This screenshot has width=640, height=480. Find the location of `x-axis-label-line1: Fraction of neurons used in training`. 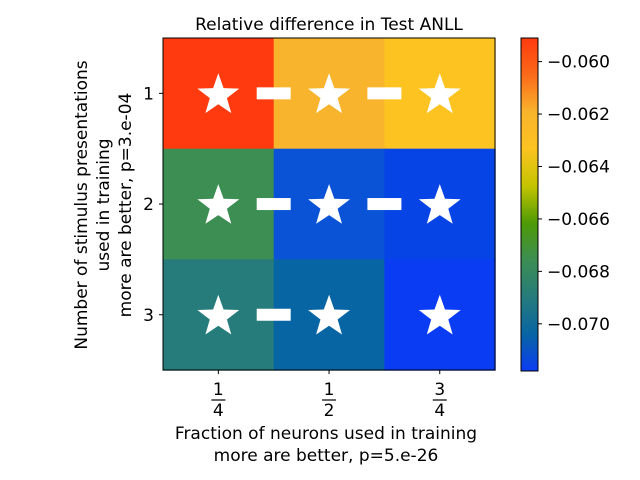

x-axis-label-line1: Fraction of neurons used in training is located at coordinates (326, 434).